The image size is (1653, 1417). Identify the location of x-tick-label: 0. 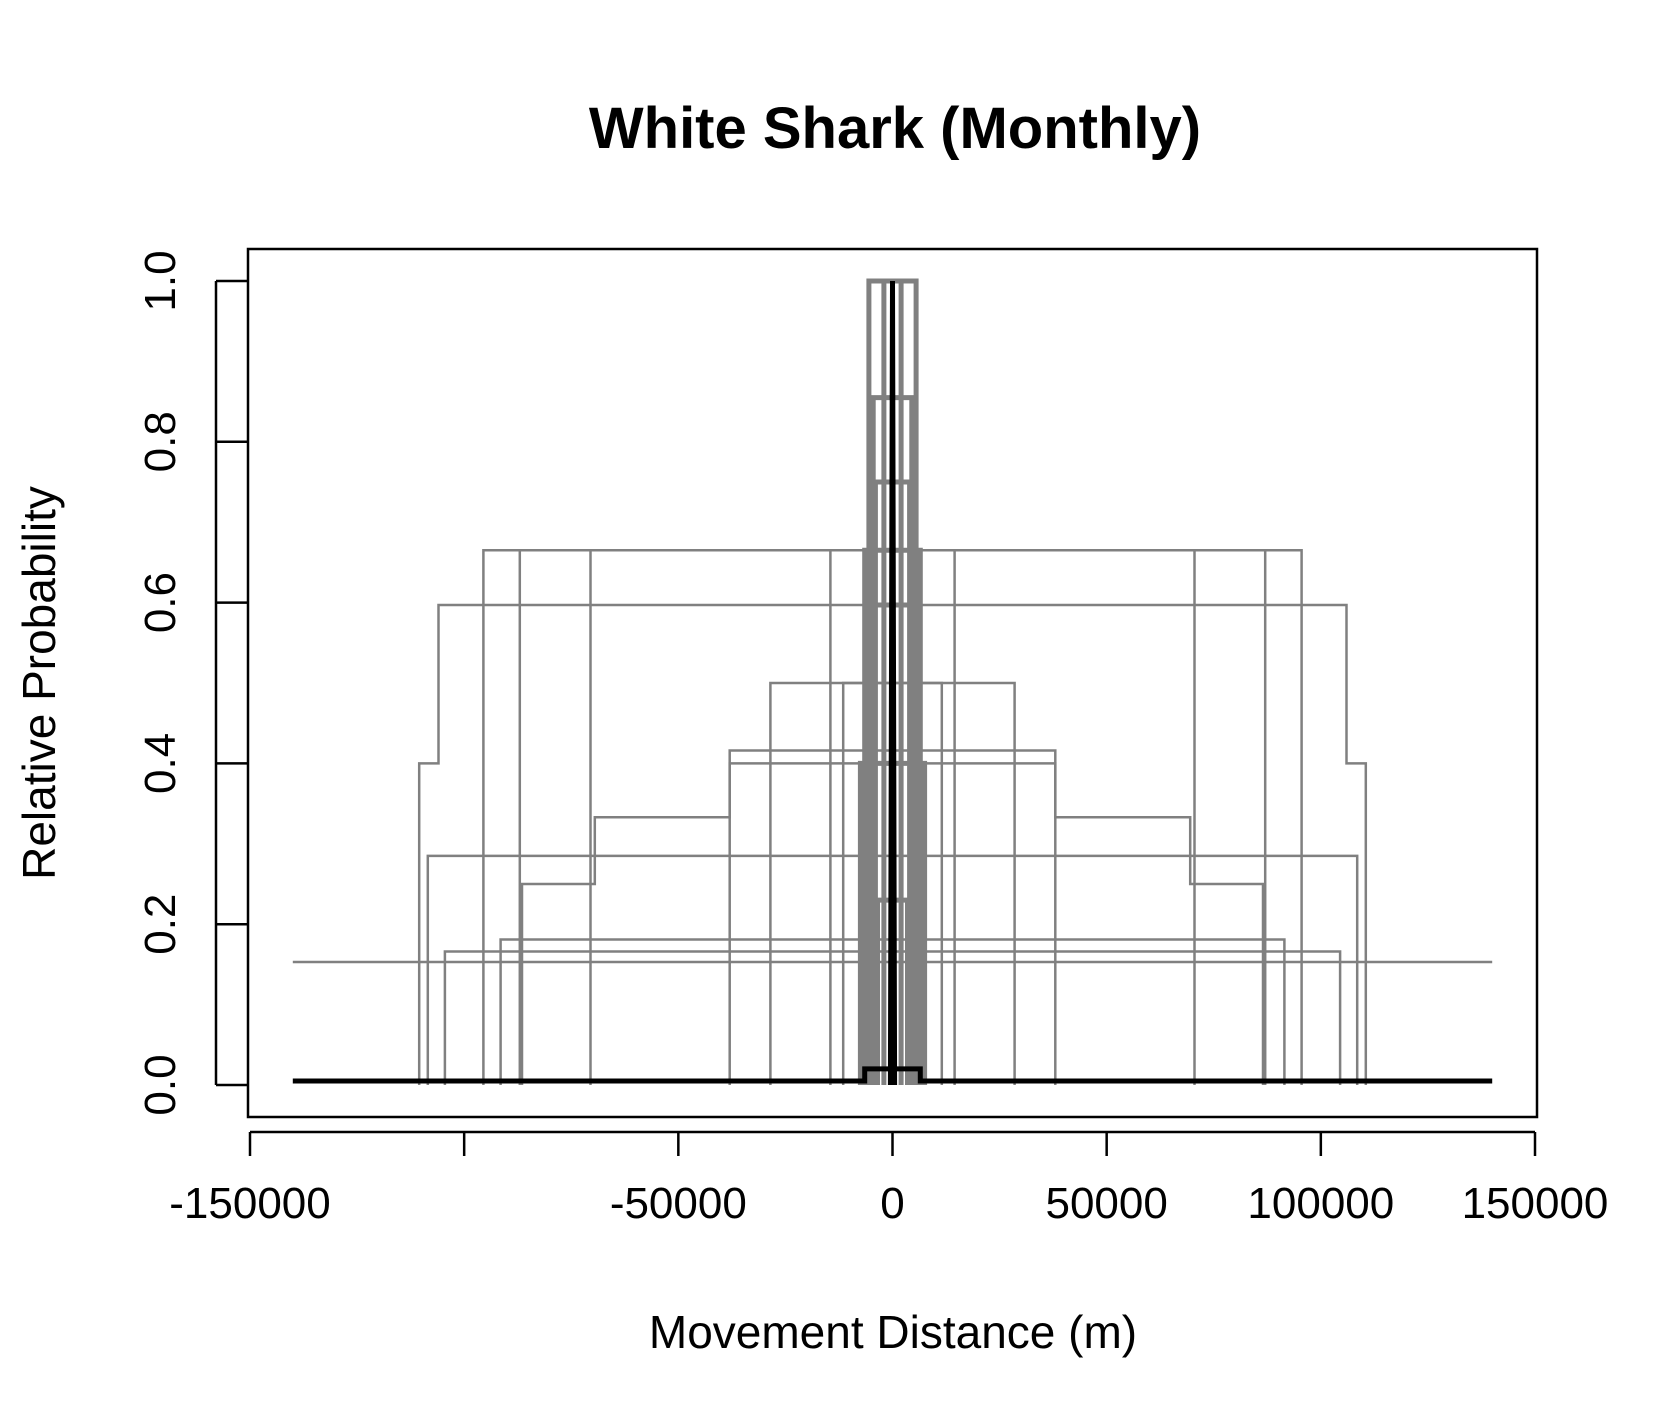
(892, 1203).